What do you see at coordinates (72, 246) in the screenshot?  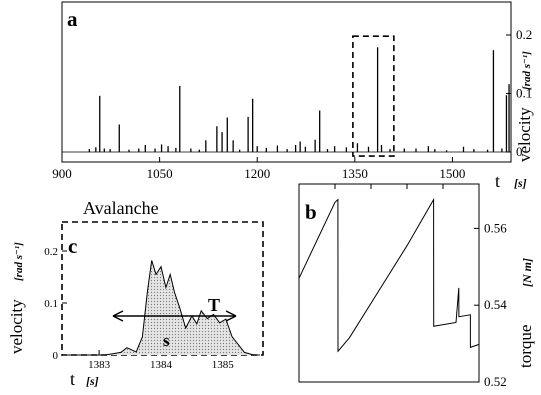 I see `panel-c-letter: c` at bounding box center [72, 246].